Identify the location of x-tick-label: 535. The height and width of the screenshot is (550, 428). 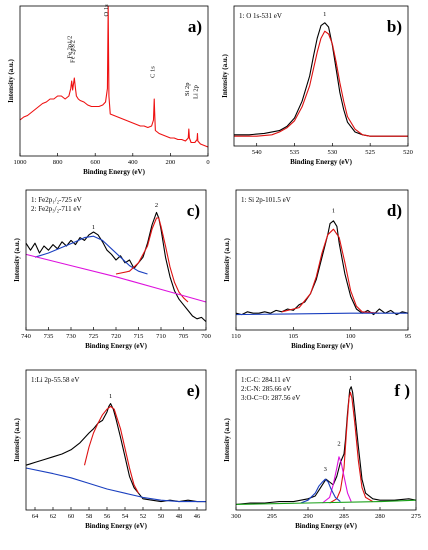
(295, 152).